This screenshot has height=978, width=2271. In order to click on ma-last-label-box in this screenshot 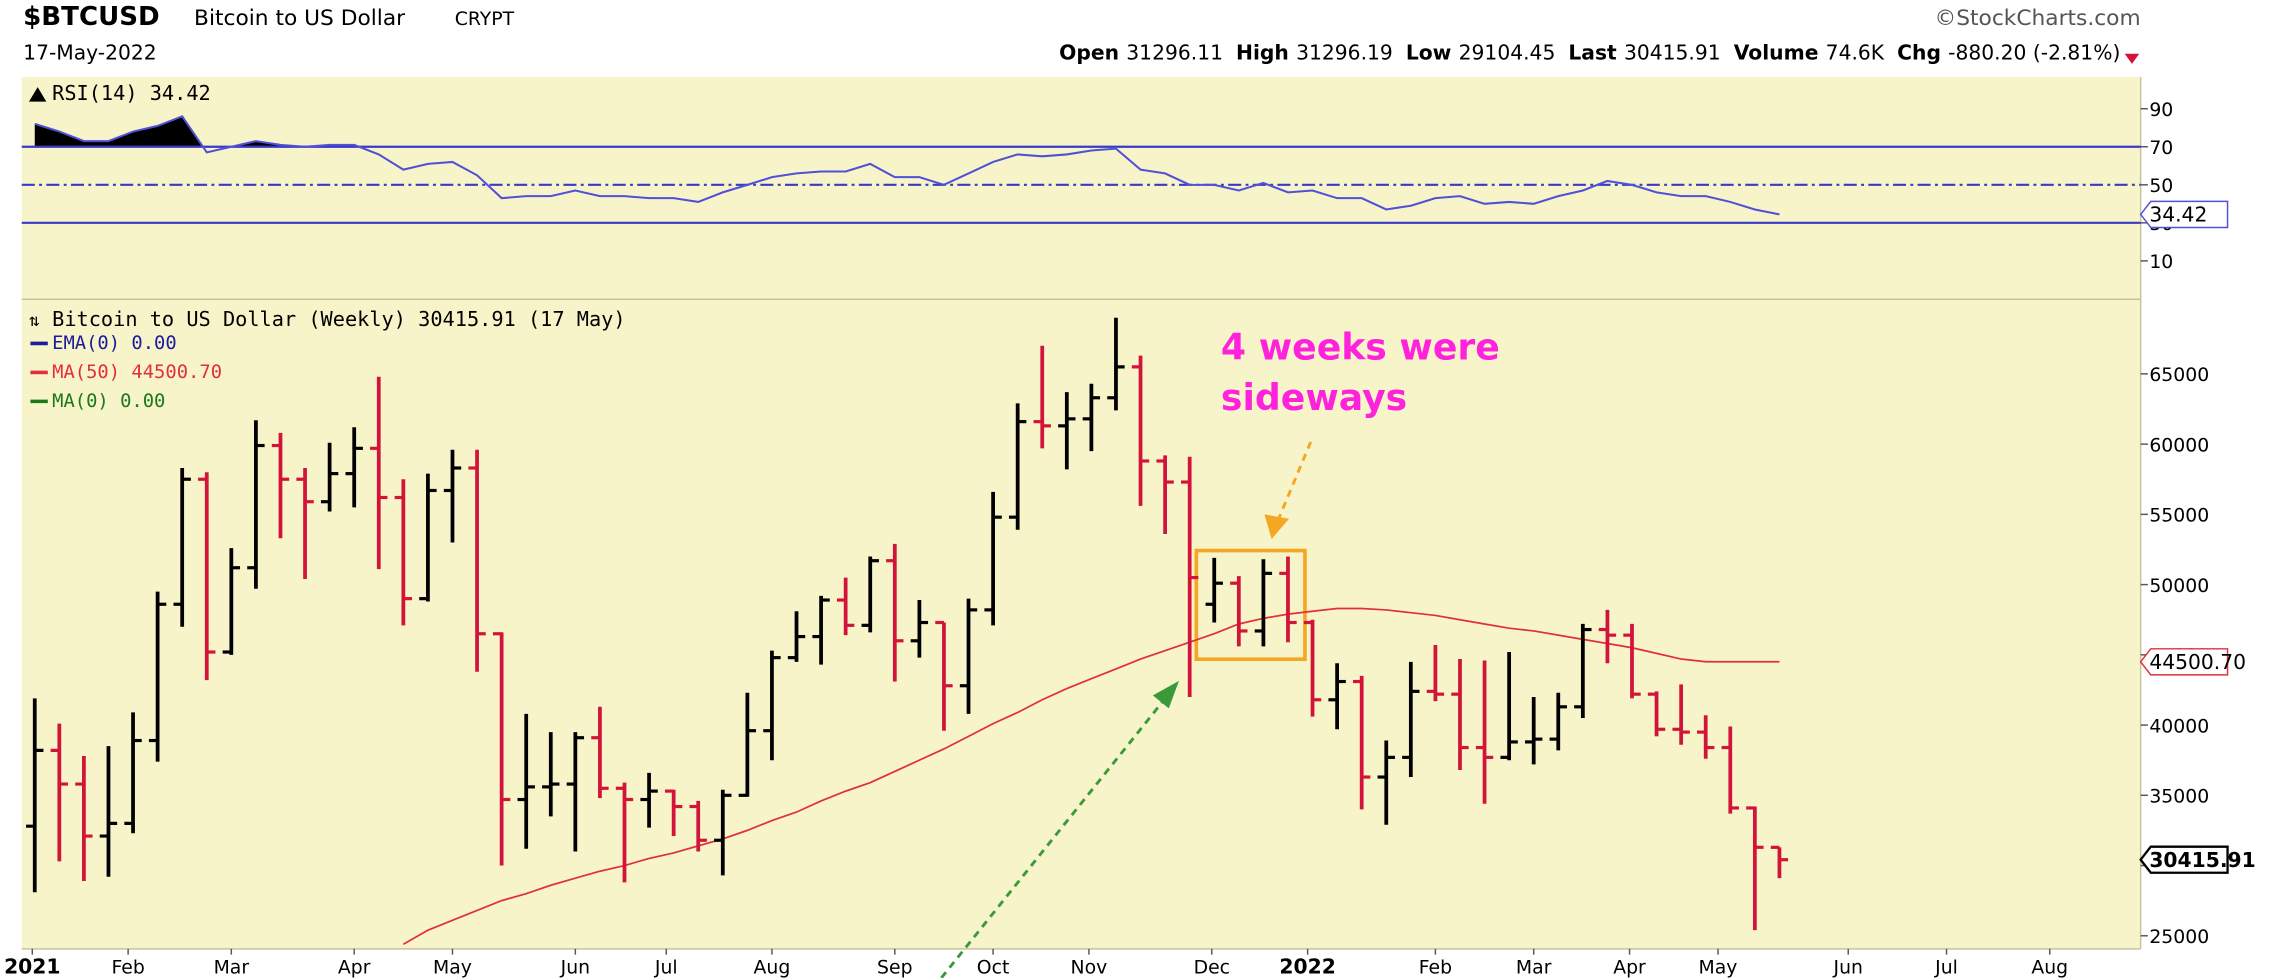, I will do `click(2184, 662)`.